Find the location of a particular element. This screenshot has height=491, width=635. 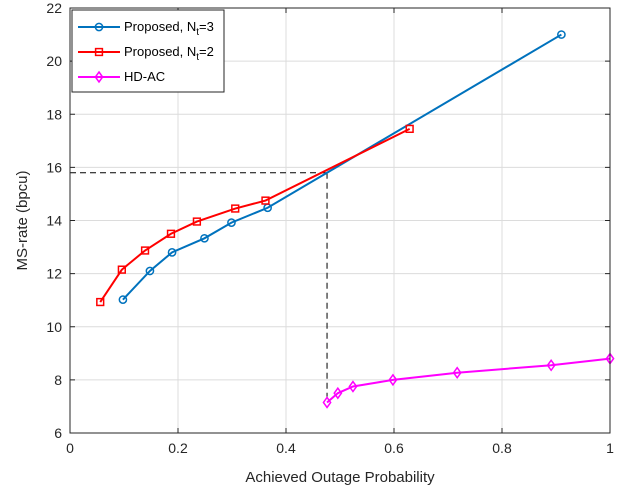

x-tick-label: 0 is located at coordinates (70, 448).